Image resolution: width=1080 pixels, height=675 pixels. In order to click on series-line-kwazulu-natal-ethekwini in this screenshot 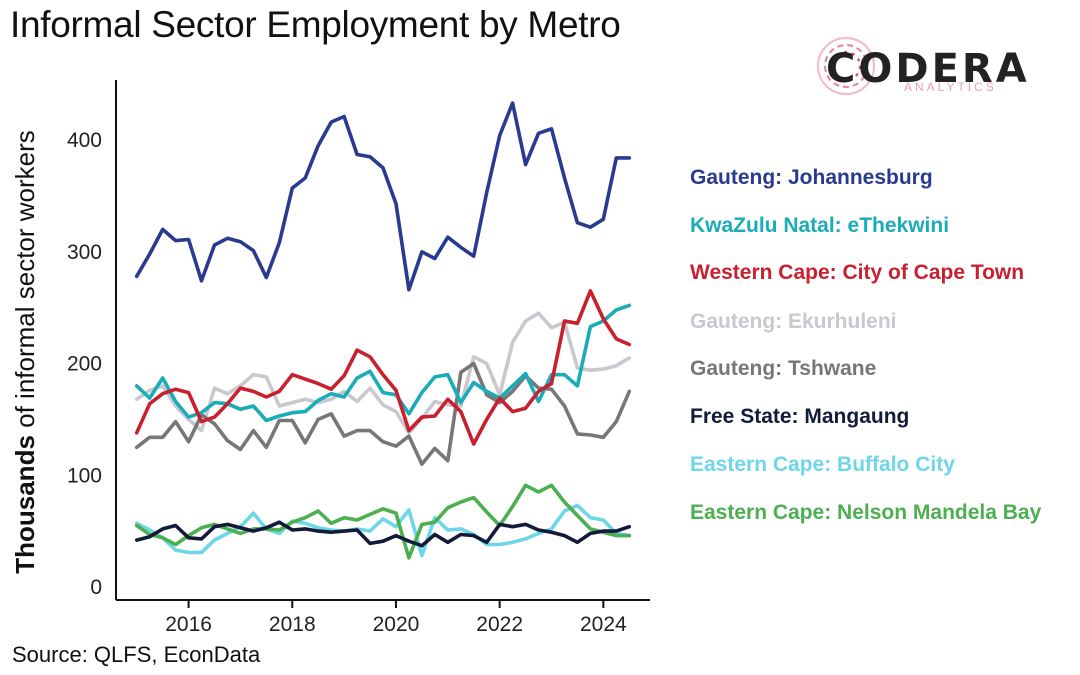, I will do `click(383, 363)`.